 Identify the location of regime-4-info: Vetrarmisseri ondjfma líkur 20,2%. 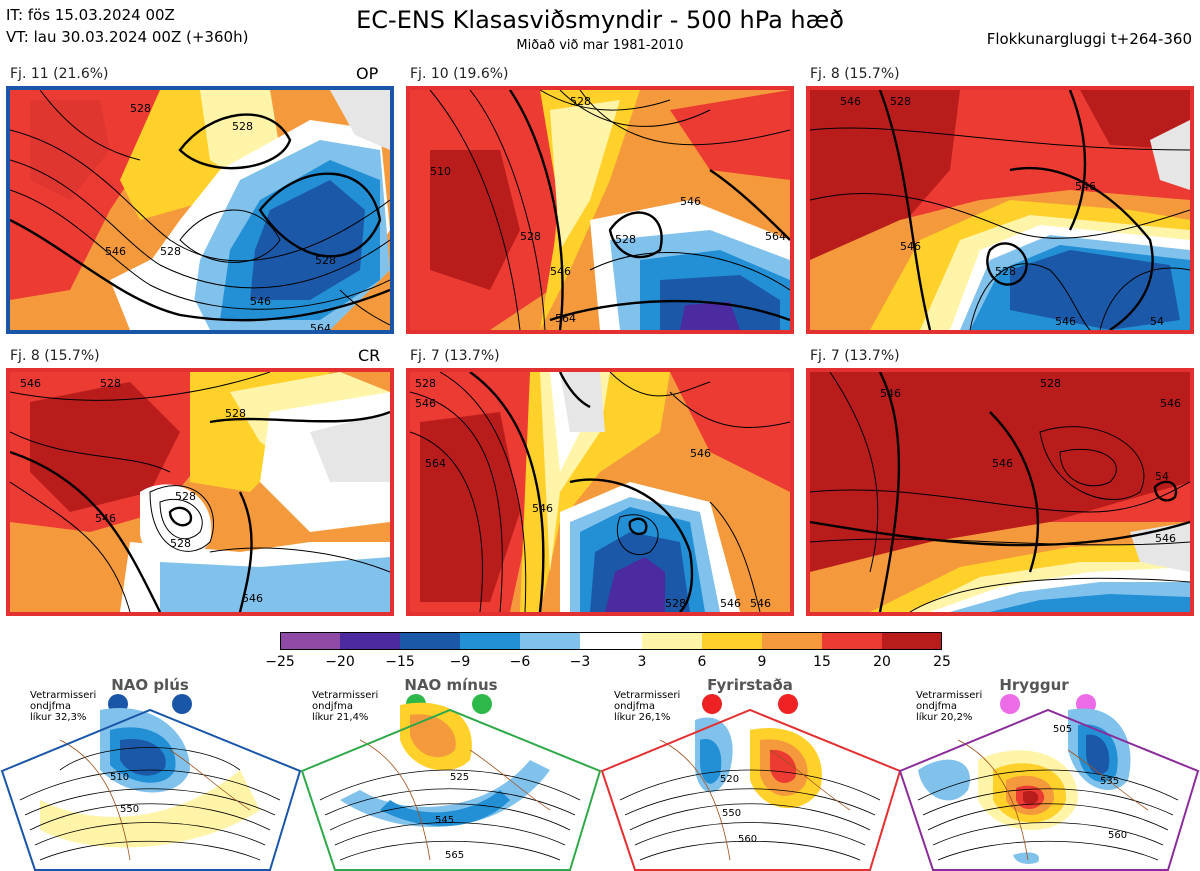
(949, 706).